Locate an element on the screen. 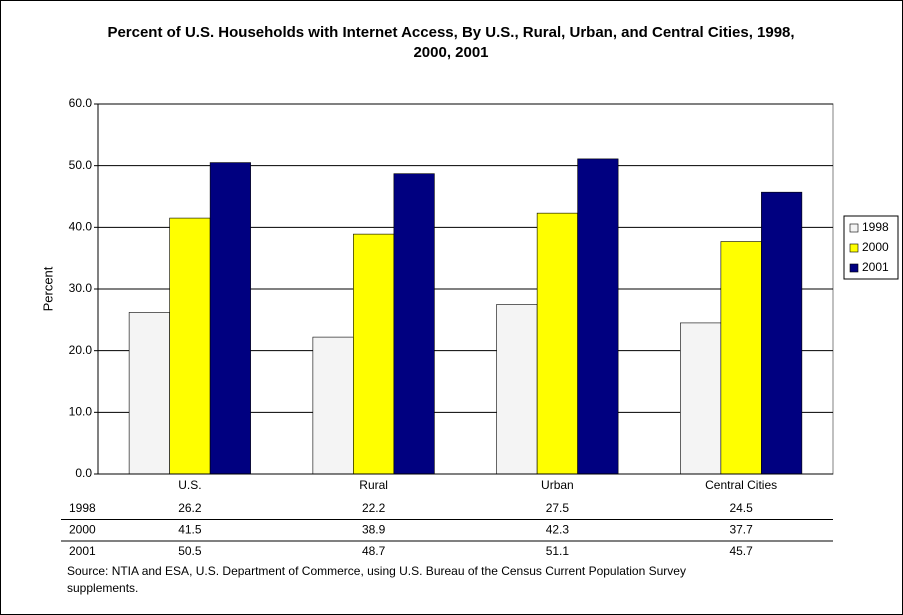  table-cell: 42.3 is located at coordinates (558, 530).